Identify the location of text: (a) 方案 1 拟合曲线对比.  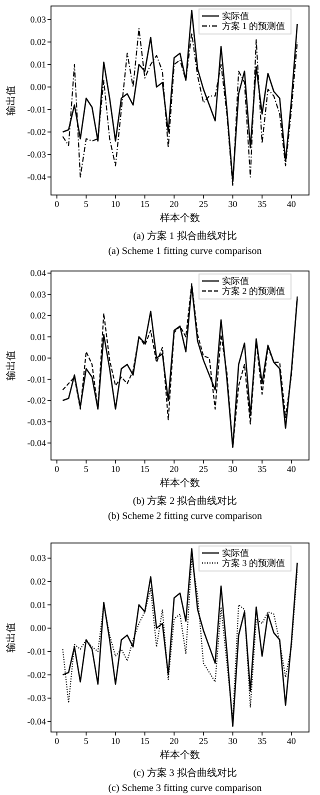
(185, 236).